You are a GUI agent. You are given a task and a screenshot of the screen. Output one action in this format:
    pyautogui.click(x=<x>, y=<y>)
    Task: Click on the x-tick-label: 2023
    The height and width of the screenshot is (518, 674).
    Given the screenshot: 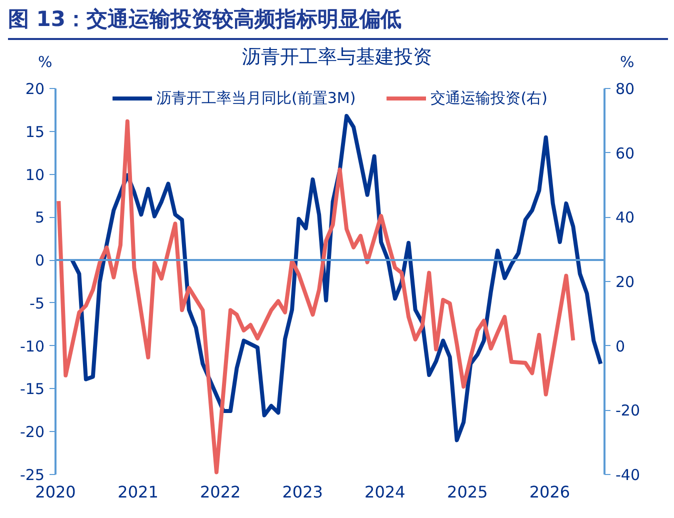 What is the action you would take?
    pyautogui.click(x=302, y=492)
    